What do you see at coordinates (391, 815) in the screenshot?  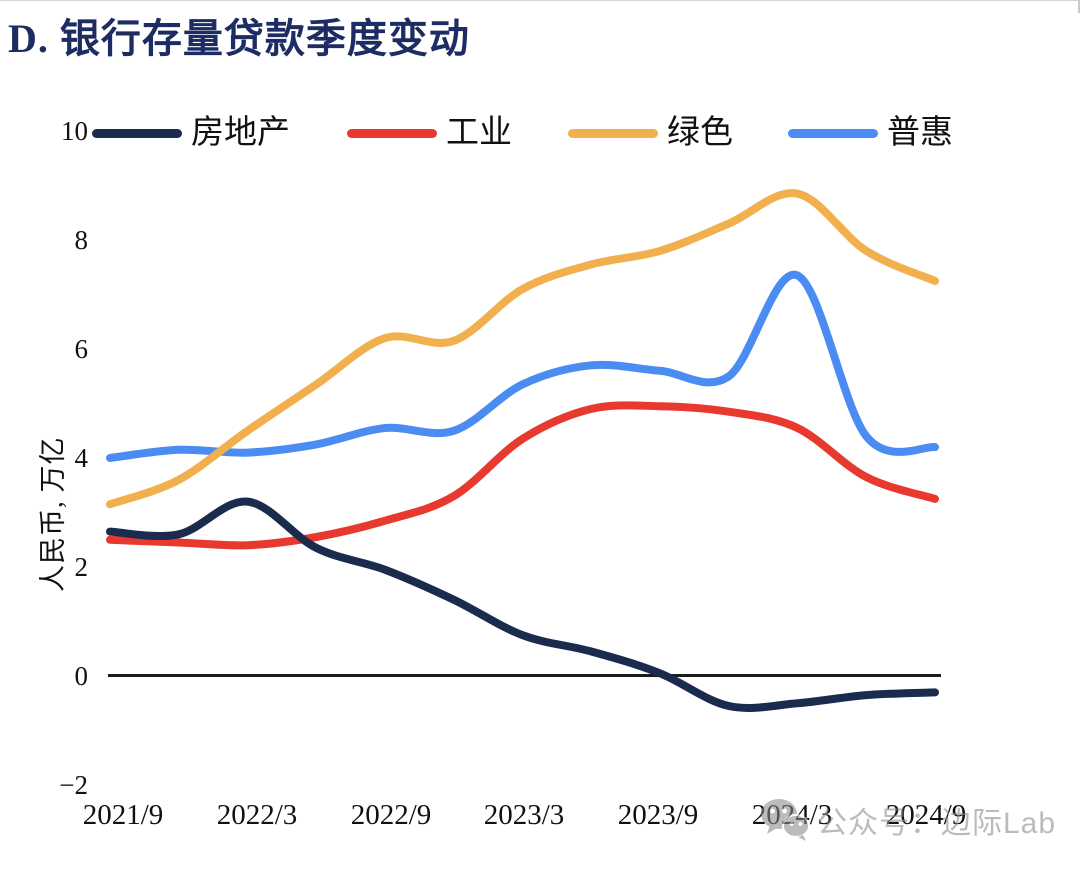 I see `x-tick: 2022/9` at bounding box center [391, 815].